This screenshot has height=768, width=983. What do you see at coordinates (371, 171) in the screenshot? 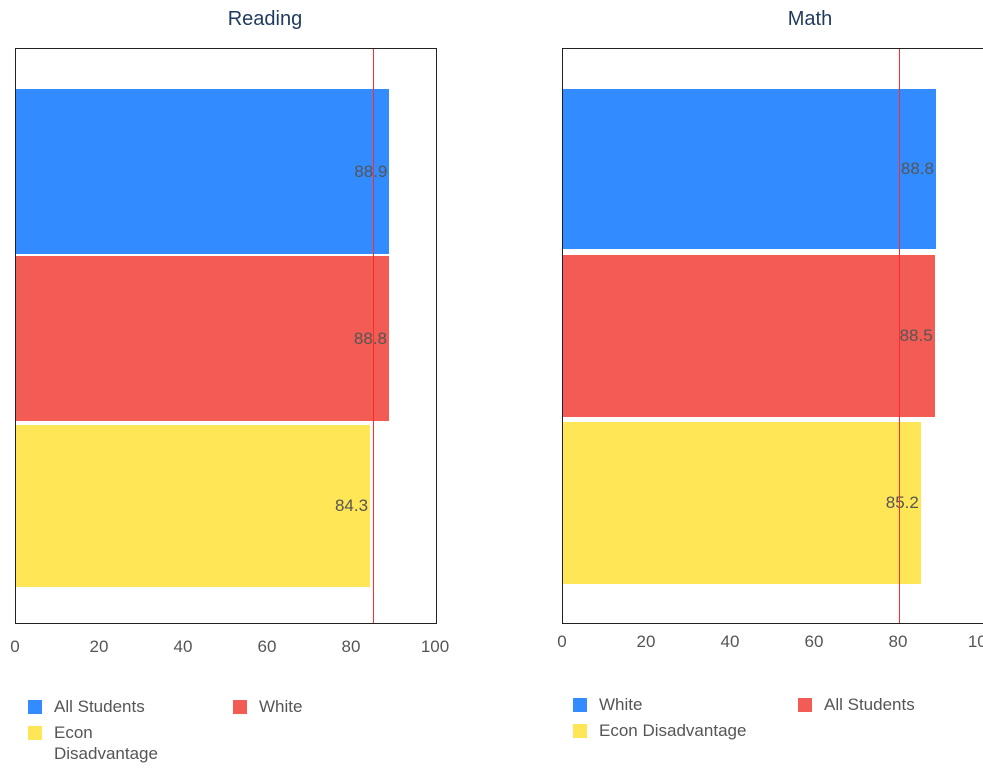
I see `bar-value-label: 88.9` at bounding box center [371, 171].